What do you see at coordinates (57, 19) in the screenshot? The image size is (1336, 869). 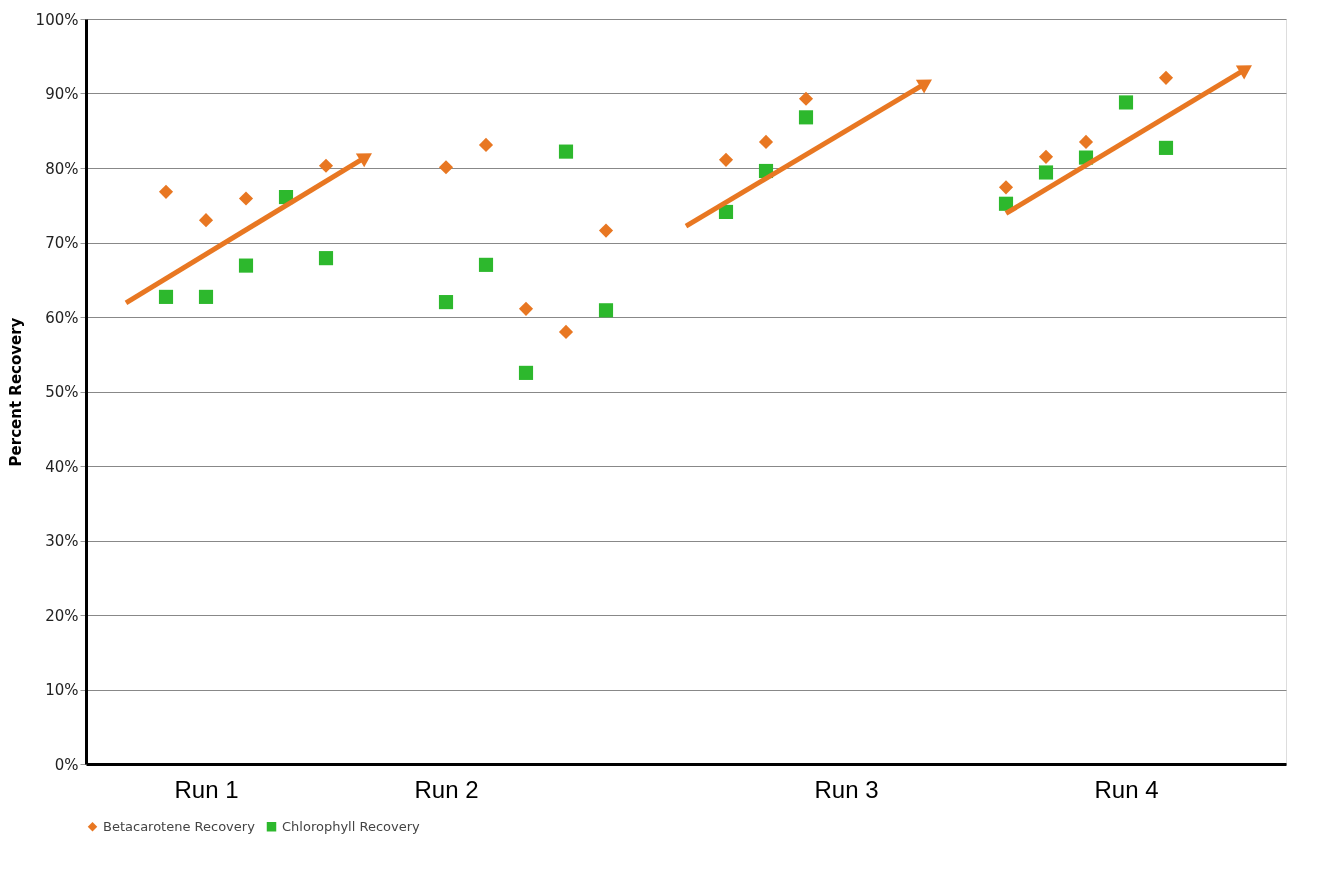 I see `y-tick-label: 100%` at bounding box center [57, 19].